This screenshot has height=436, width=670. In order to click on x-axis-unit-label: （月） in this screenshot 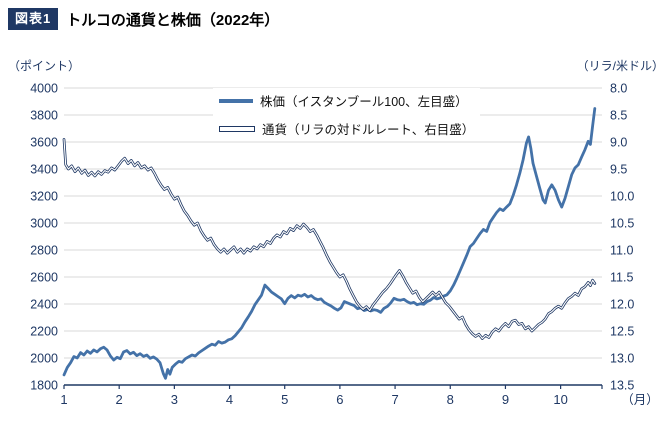, I will do `click(640, 400)`.